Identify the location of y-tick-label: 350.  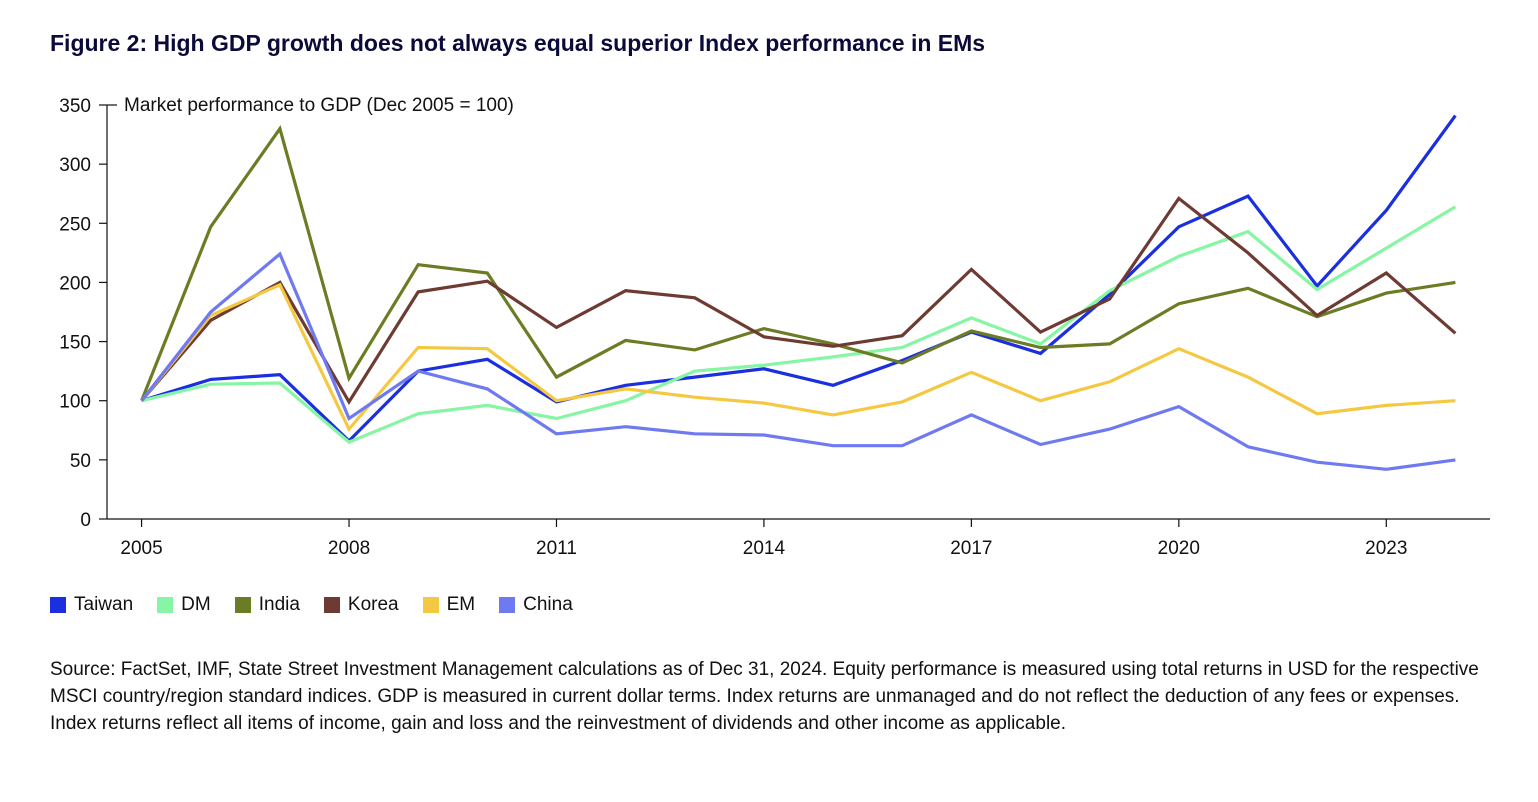
(75, 106).